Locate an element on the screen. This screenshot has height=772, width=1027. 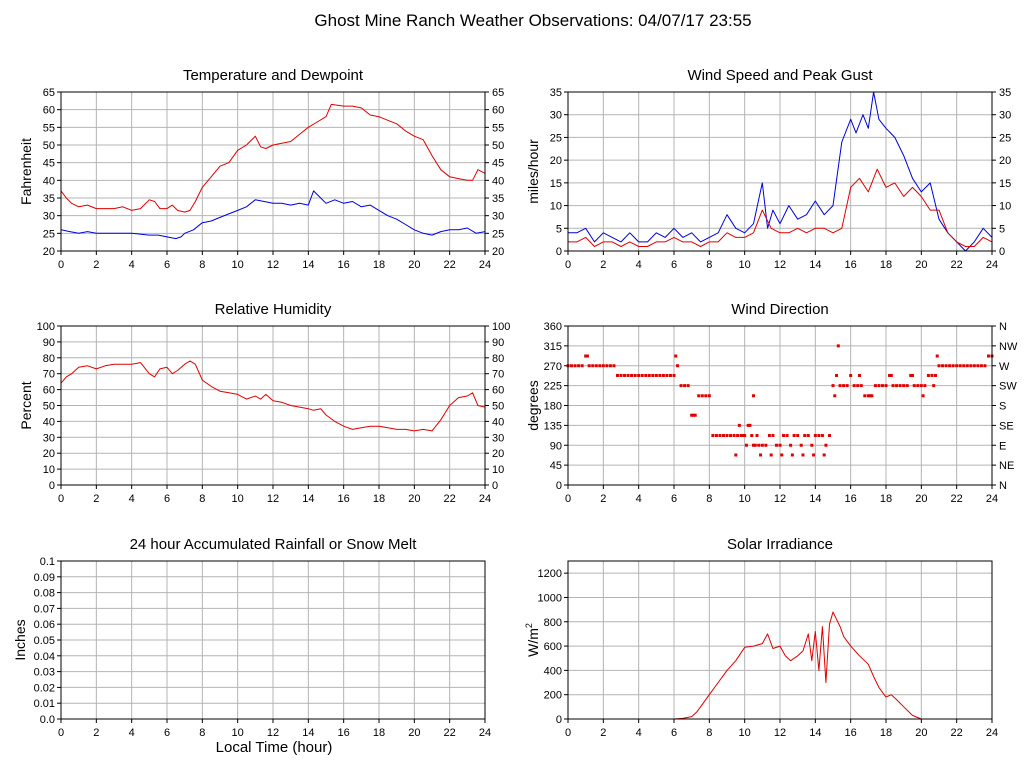
y-tick-label: 0.08 is located at coordinates (44, 594).